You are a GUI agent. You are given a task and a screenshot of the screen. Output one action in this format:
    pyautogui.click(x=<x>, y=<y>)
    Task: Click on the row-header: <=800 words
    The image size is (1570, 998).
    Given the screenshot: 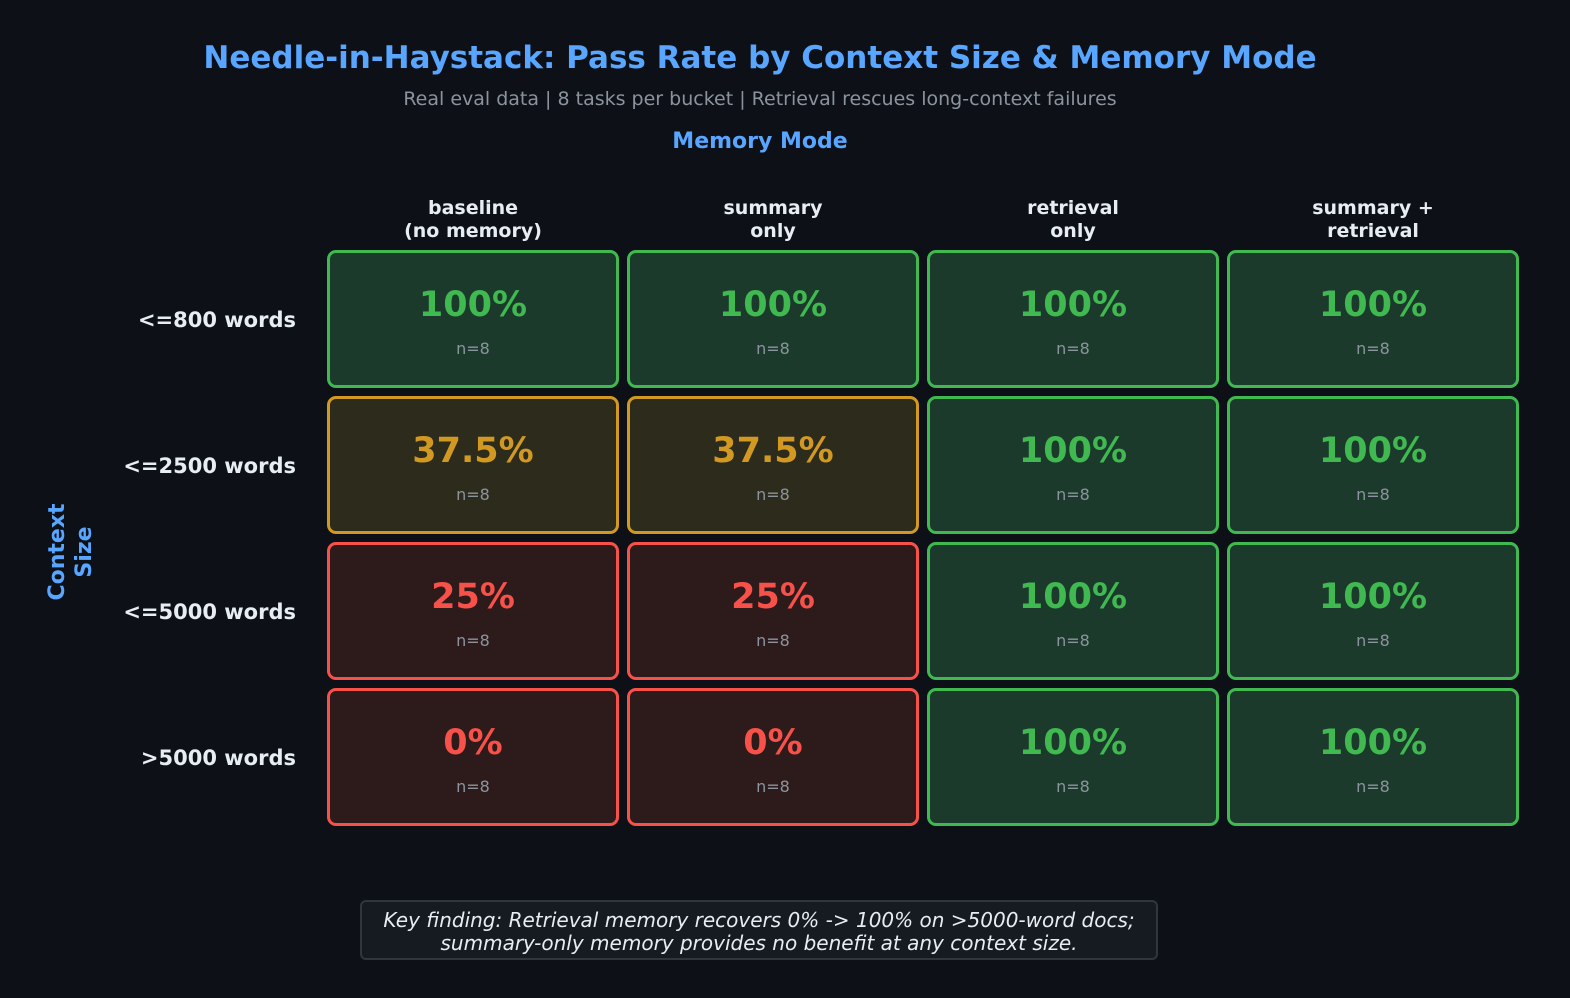 What is the action you would take?
    pyautogui.click(x=216, y=320)
    